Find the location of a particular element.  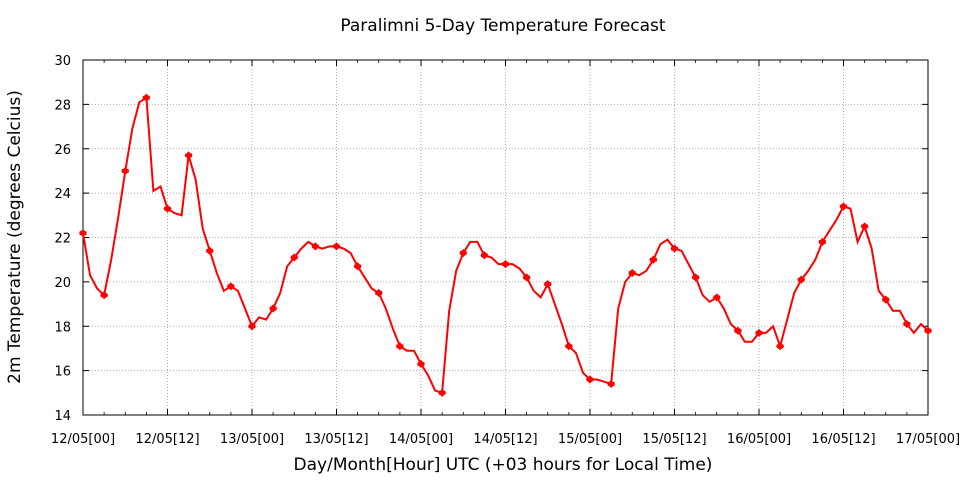

y-tick-label: 18 is located at coordinates (62, 327).